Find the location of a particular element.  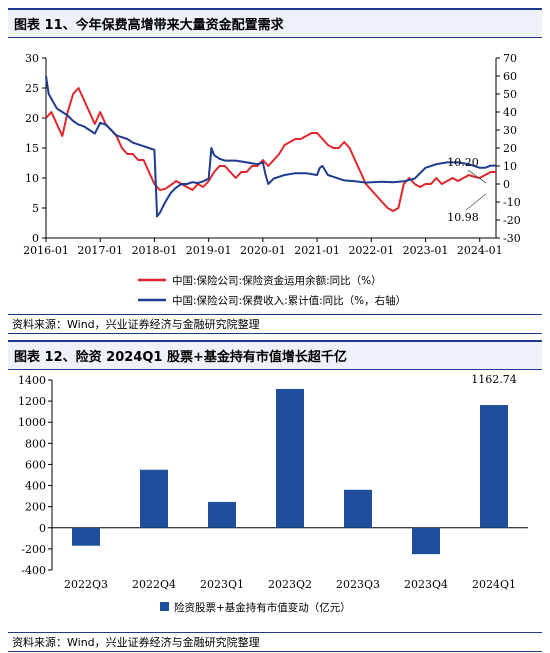

x-tick-label: 2021-01 is located at coordinates (317, 250).